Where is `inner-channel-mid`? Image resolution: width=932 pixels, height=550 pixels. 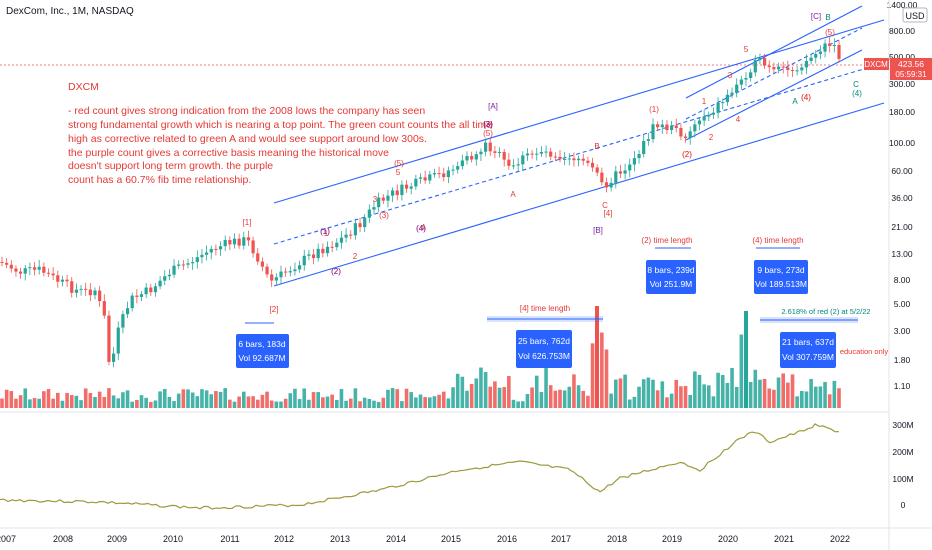
inner-channel-mid is located at coordinates (774, 73).